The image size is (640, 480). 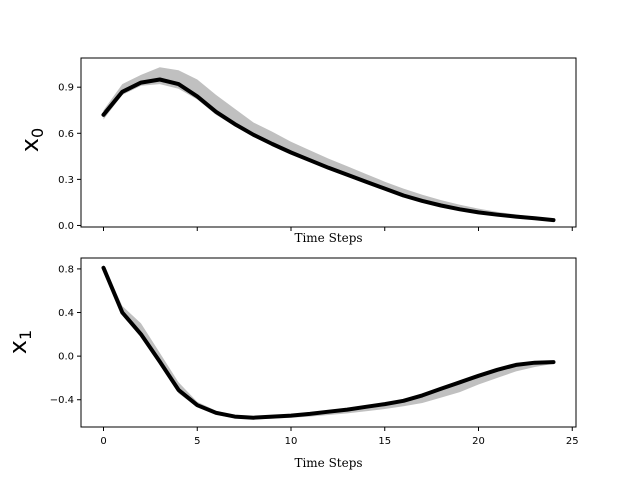 I want to click on x0-ytick-label: 0.3, so click(x=66, y=180).